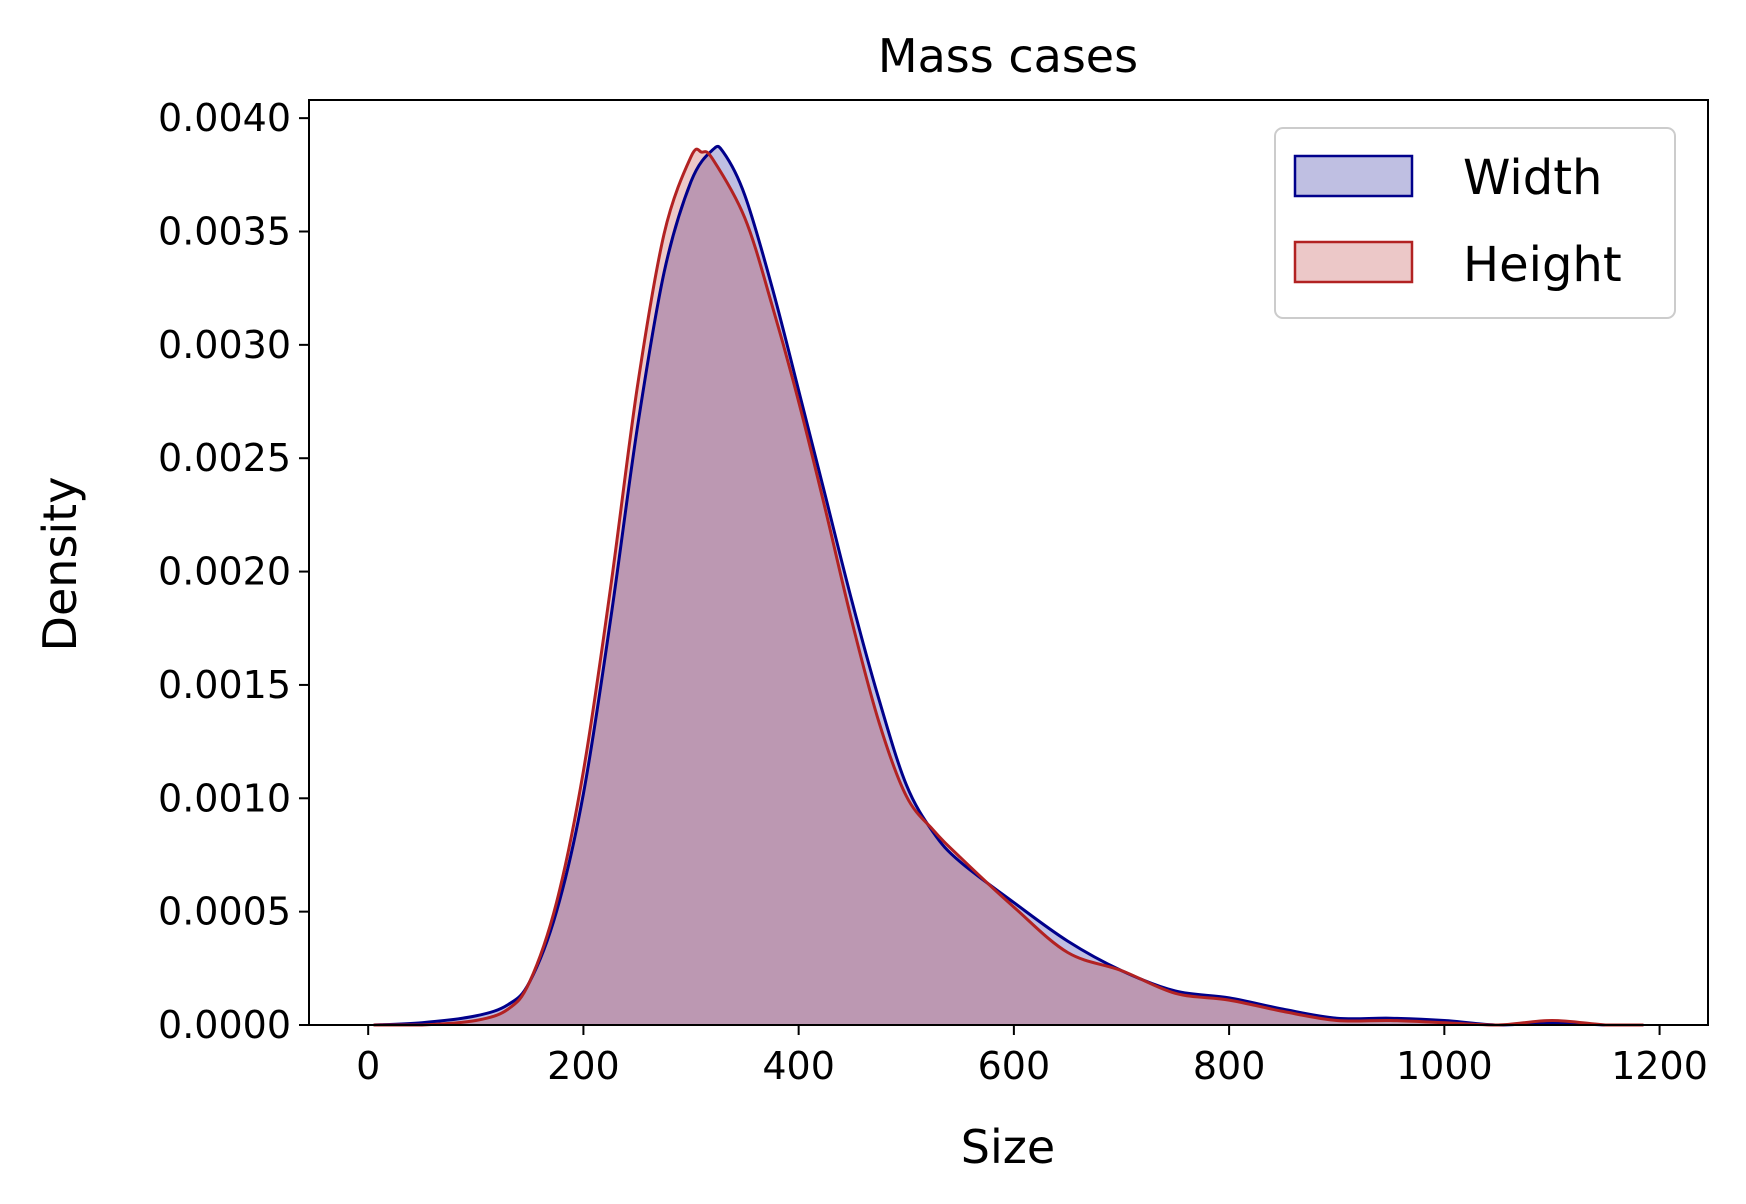 The height and width of the screenshot is (1204, 1746). Describe the element at coordinates (224, 458) in the screenshot. I see `y-tick-label: 0.0025` at that location.